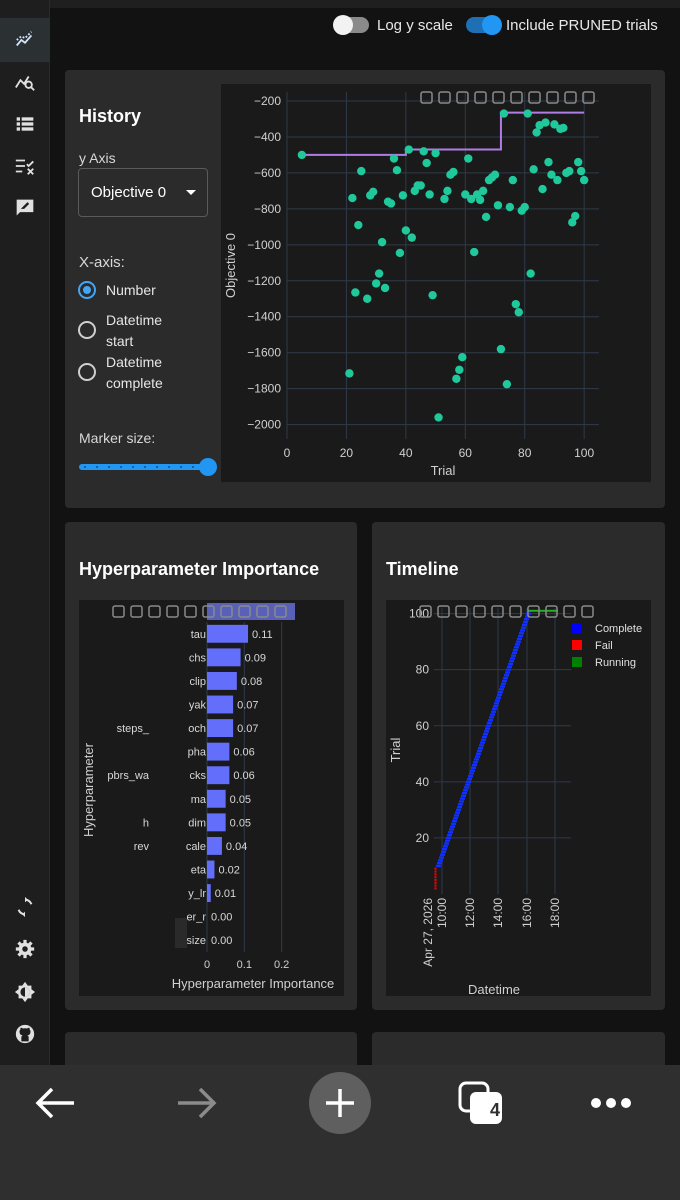 Image resolution: width=680 pixels, height=1200 pixels. Describe the element at coordinates (208, 467) in the screenshot. I see `slider-thumb` at that location.